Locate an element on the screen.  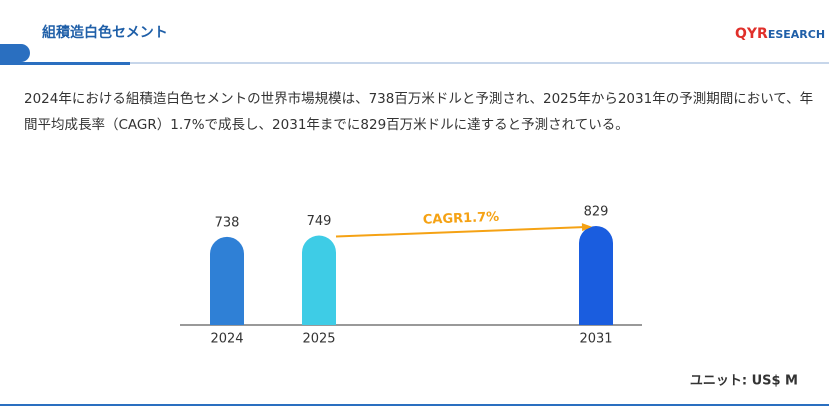
logo-text: ESEARCH is located at coordinates (796, 34).